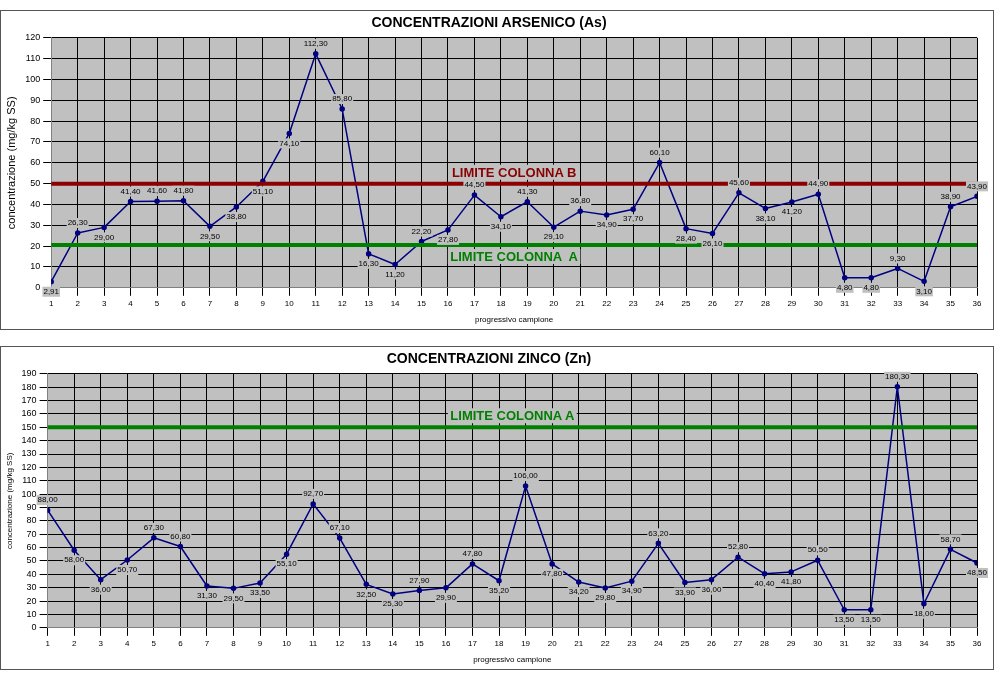  Describe the element at coordinates (419, 580) in the screenshot. I see `data-label: 27,90` at that location.